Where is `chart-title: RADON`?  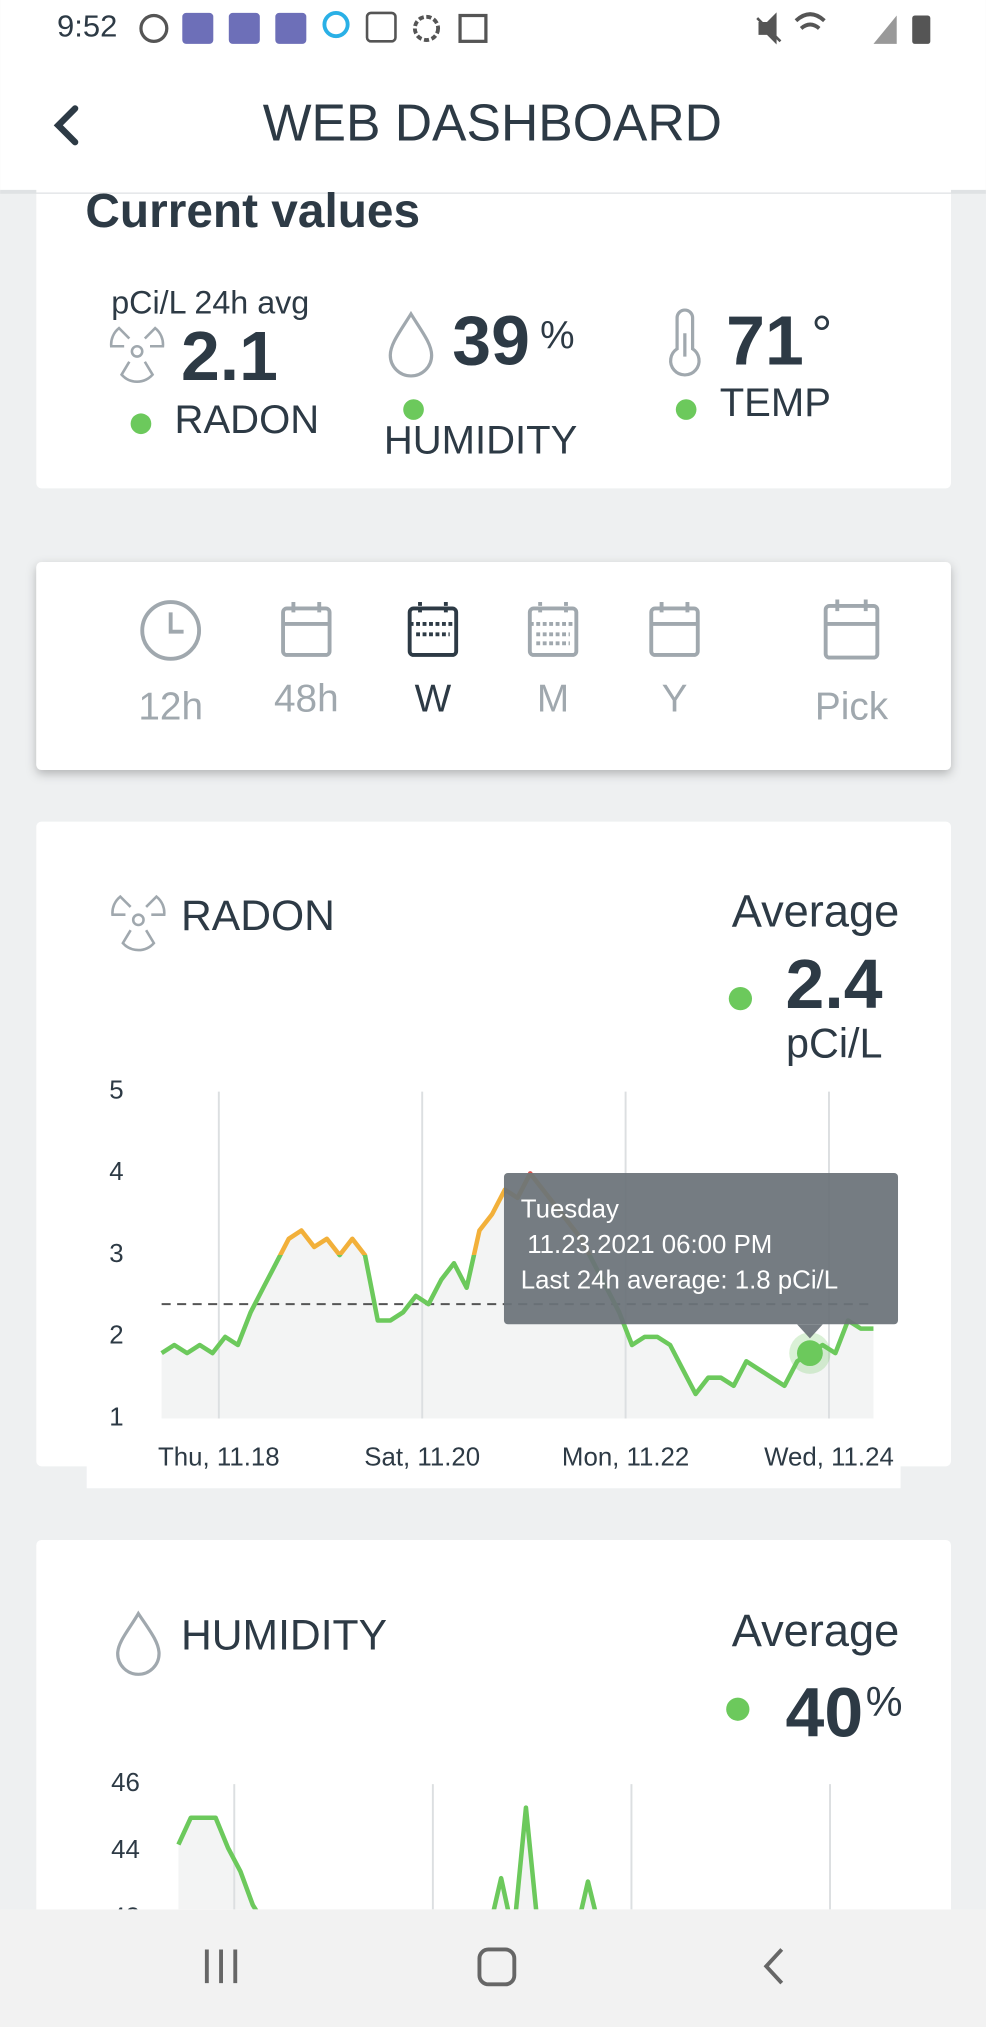 chart-title: RADON is located at coordinates (258, 916).